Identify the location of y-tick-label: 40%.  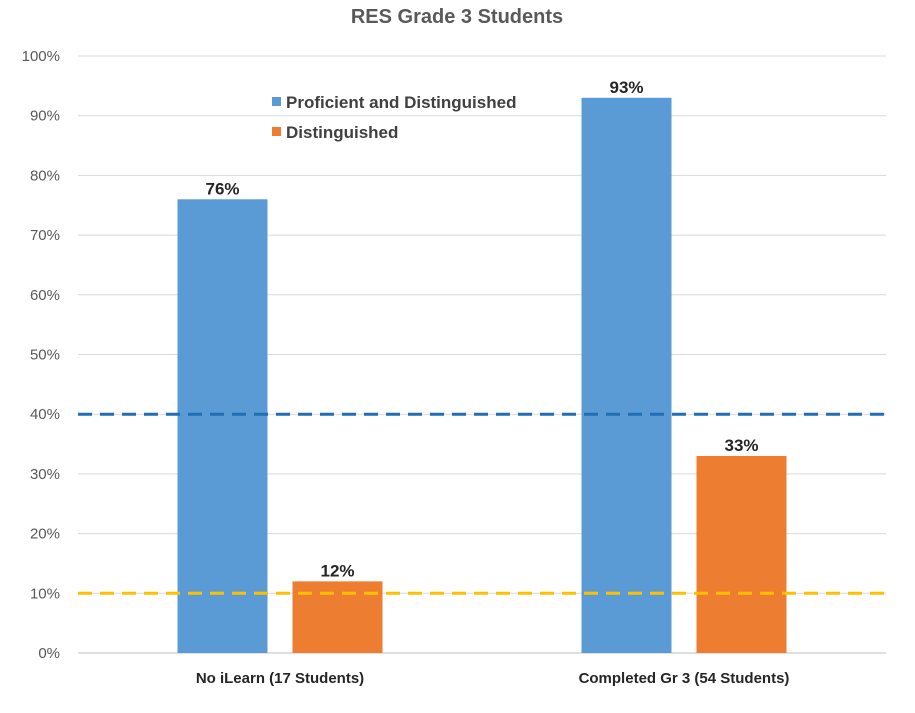
(45, 414).